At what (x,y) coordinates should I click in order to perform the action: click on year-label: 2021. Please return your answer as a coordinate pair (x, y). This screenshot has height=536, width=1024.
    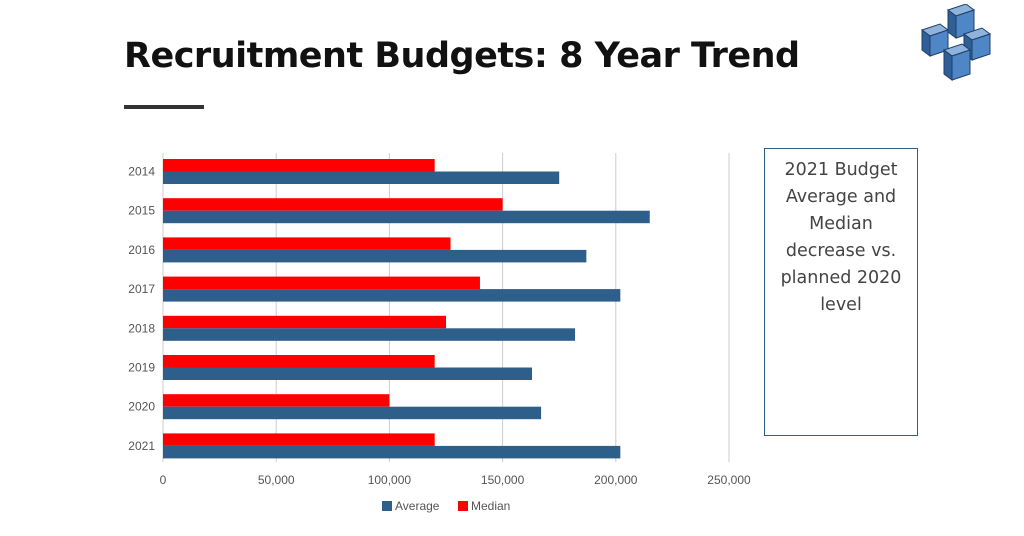
    Looking at the image, I should click on (141, 446).